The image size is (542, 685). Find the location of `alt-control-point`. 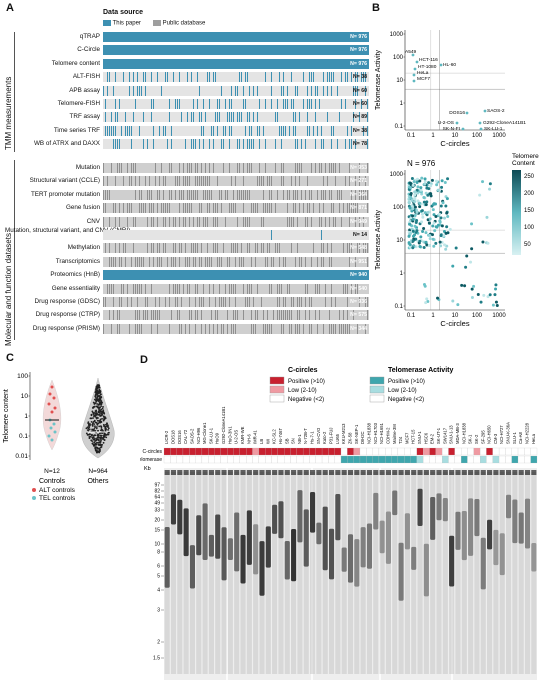

alt-control-point is located at coordinates (50, 394).